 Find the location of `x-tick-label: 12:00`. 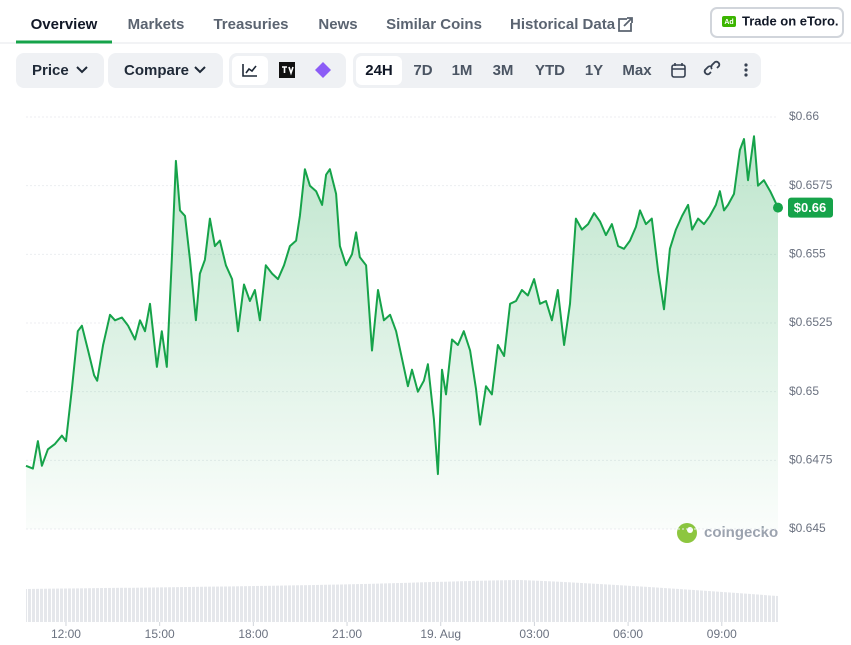

x-tick-label: 12:00 is located at coordinates (66, 634).